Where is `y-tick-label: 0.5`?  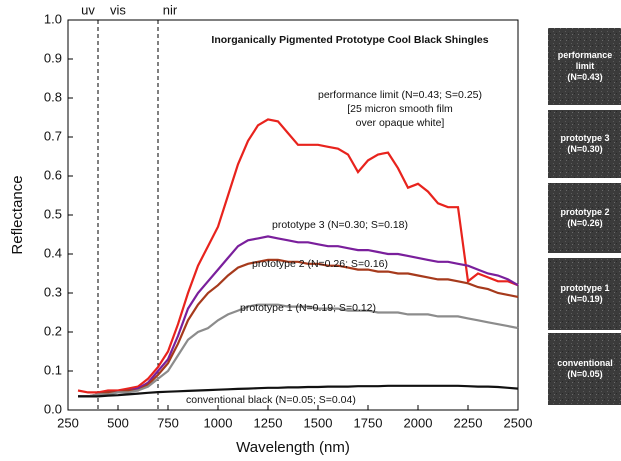
y-tick-label: 0.5 is located at coordinates (53, 213).